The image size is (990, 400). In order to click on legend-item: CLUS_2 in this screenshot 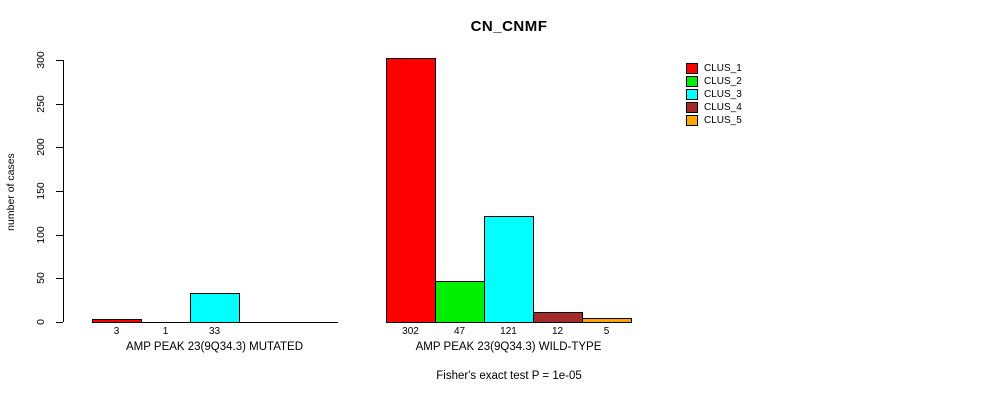, I will do `click(714, 81)`.